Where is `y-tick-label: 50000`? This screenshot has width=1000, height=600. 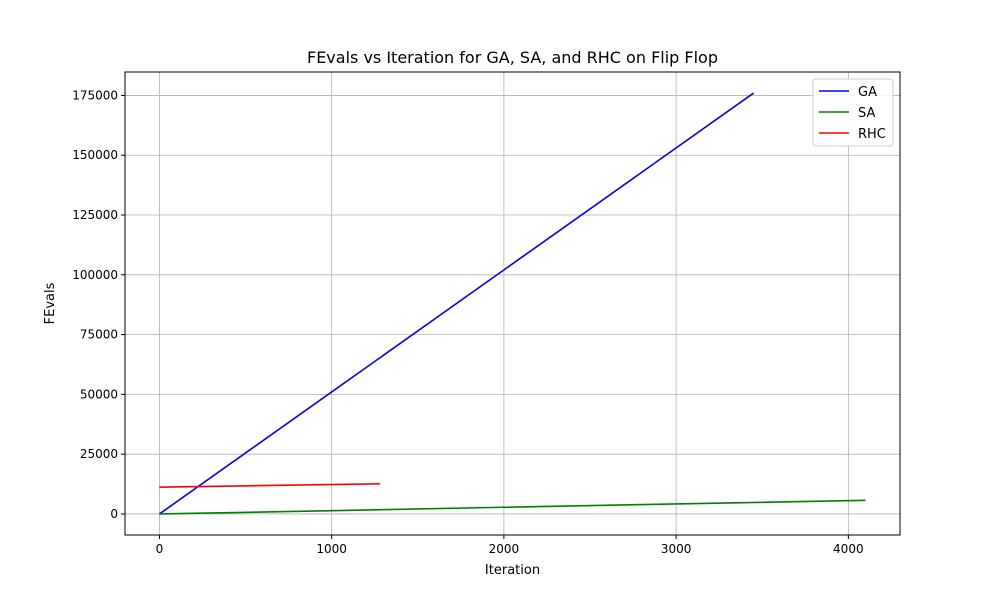 y-tick-label: 50000 is located at coordinates (99, 394).